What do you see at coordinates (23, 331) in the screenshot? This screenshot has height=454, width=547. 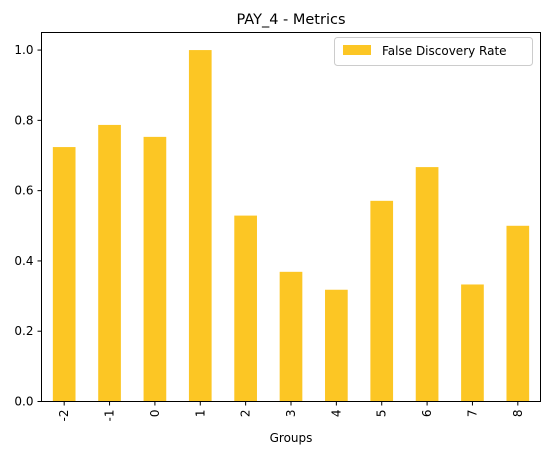 I see `y-tick-label: 0.2` at bounding box center [23, 331].